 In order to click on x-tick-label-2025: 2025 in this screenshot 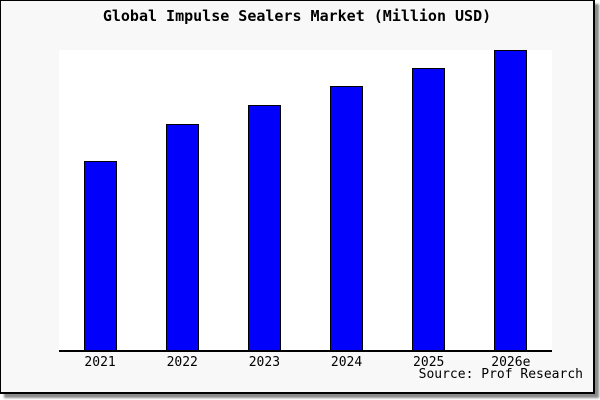, I will do `click(429, 362)`.